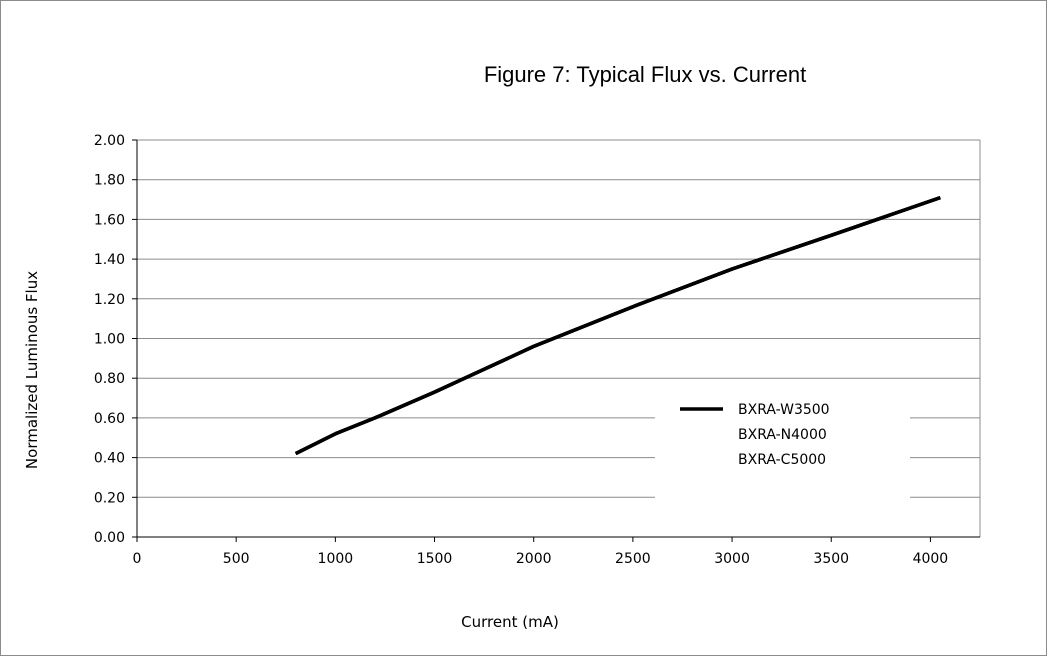 Image resolution: width=1047 pixels, height=656 pixels. I want to click on x-tick-label: 3500, so click(831, 559).